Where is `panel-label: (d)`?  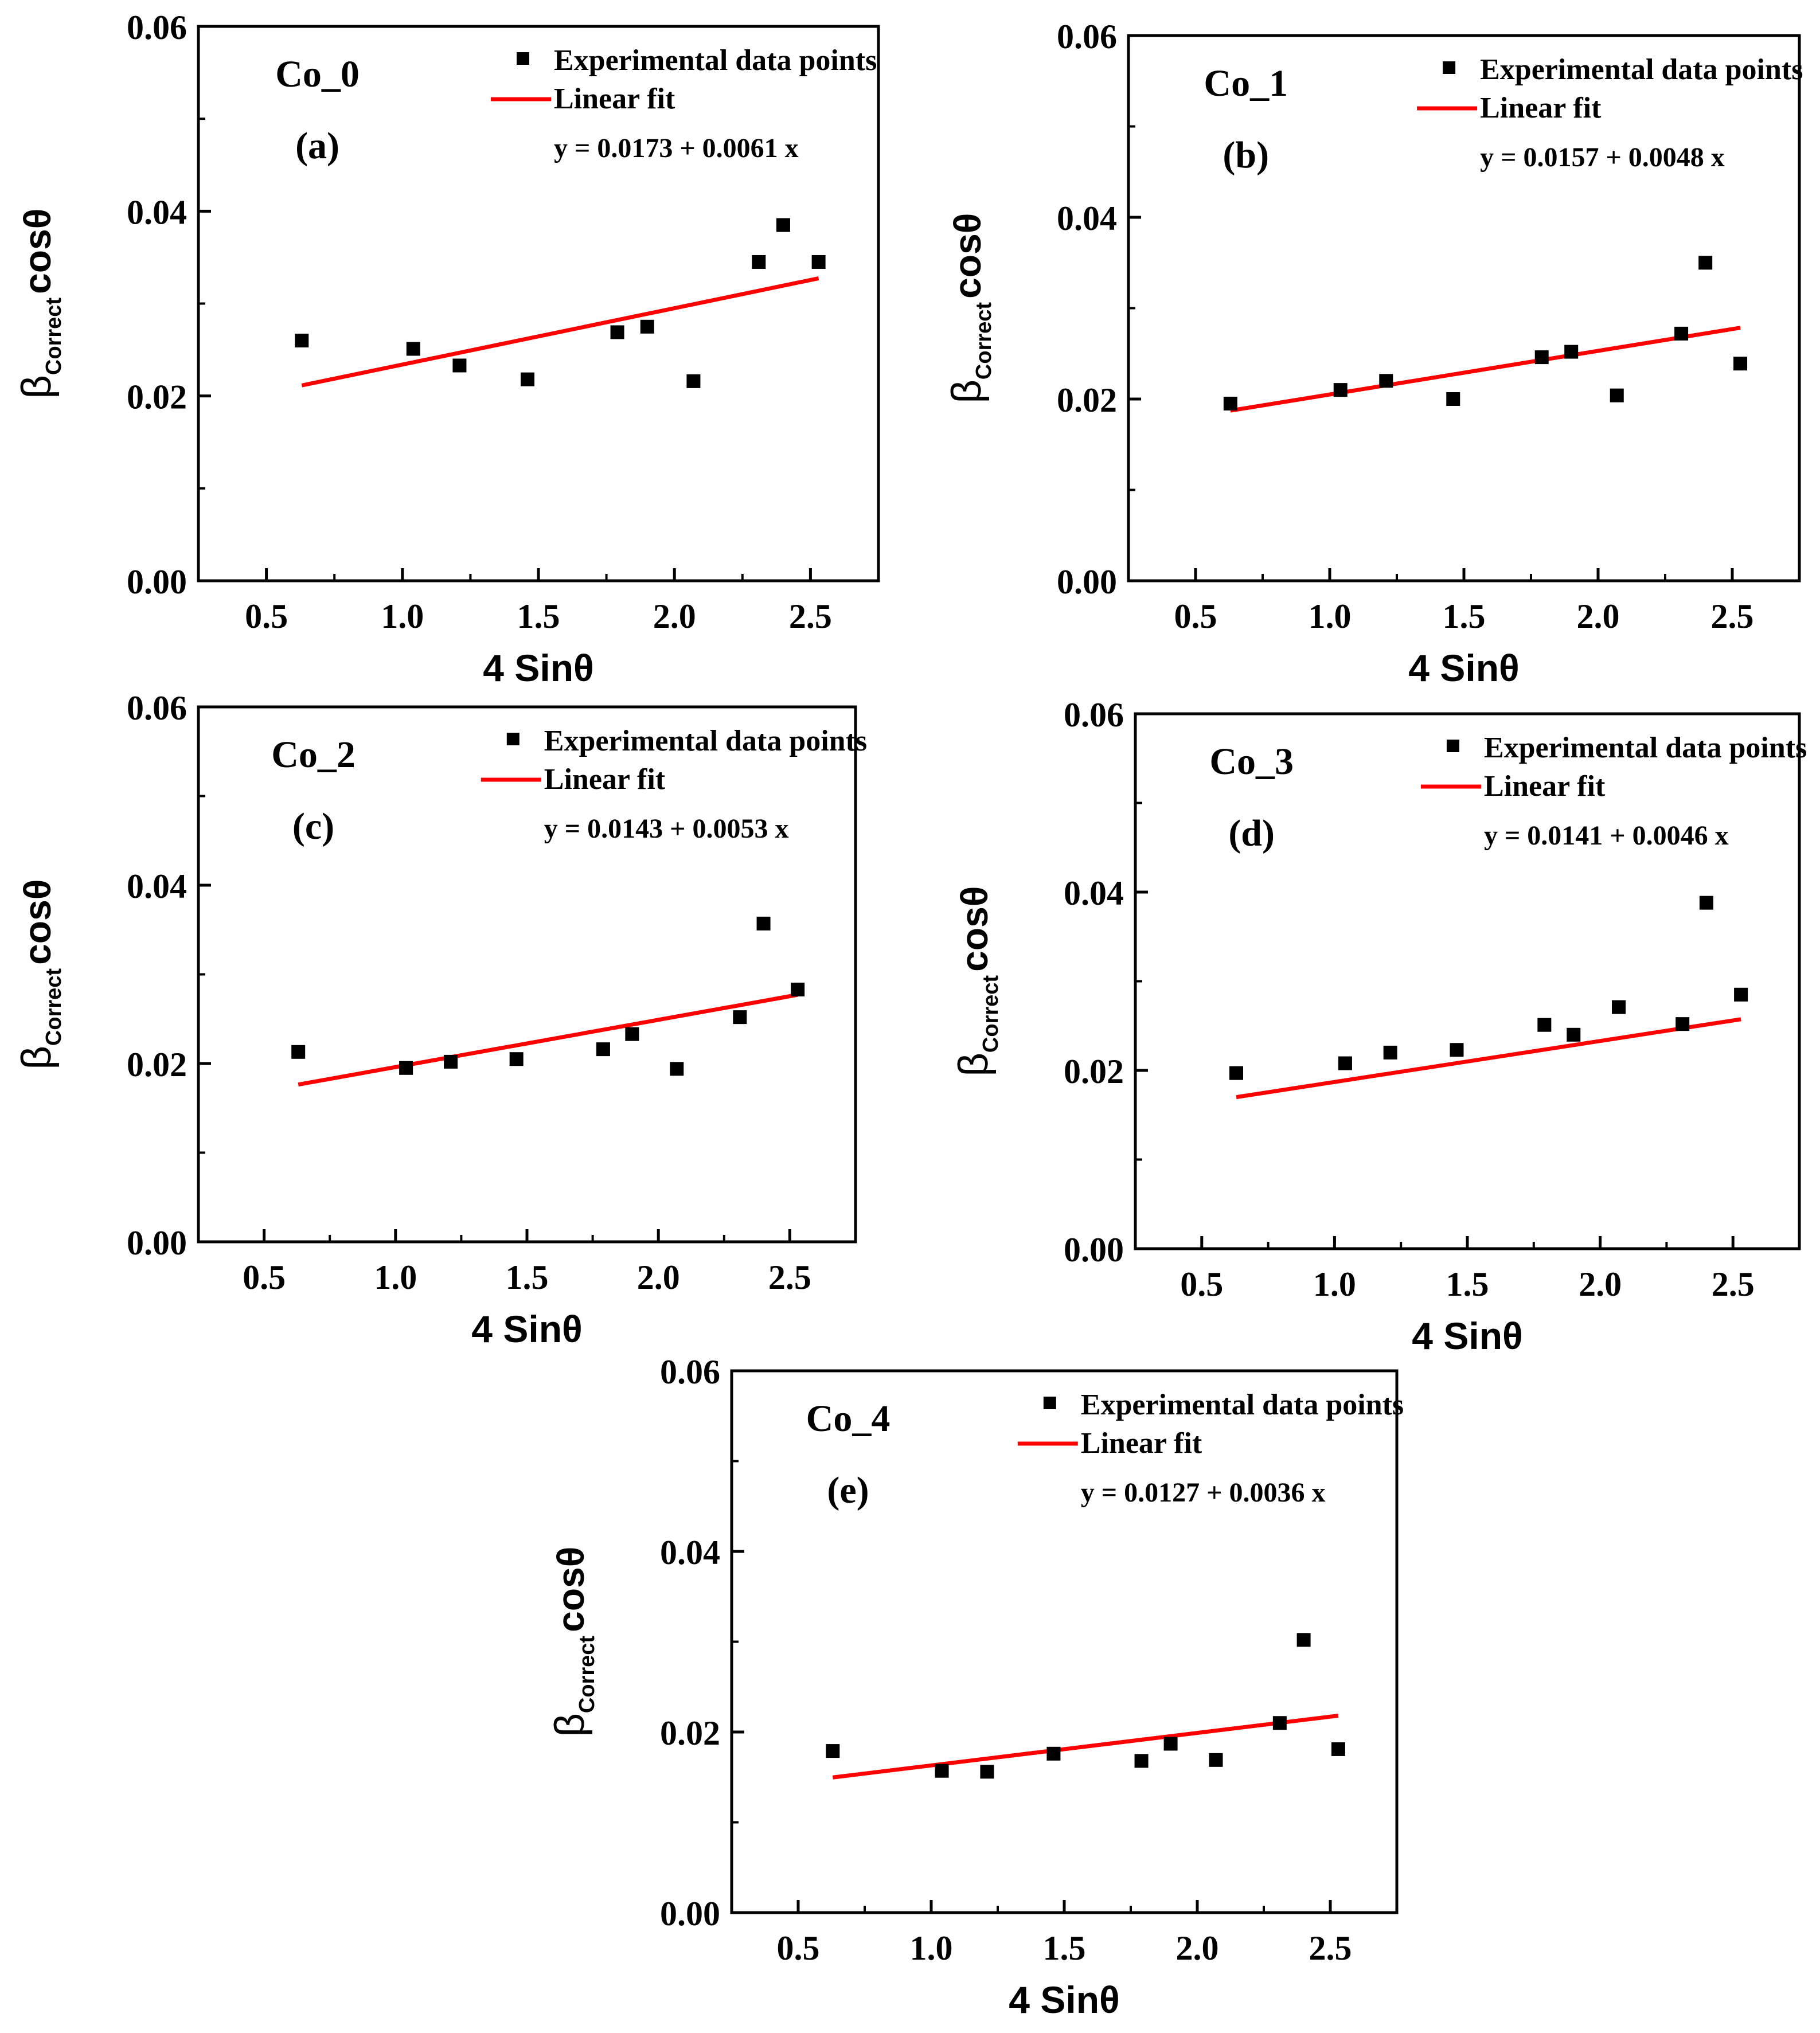 panel-label: (d) is located at coordinates (1251, 833).